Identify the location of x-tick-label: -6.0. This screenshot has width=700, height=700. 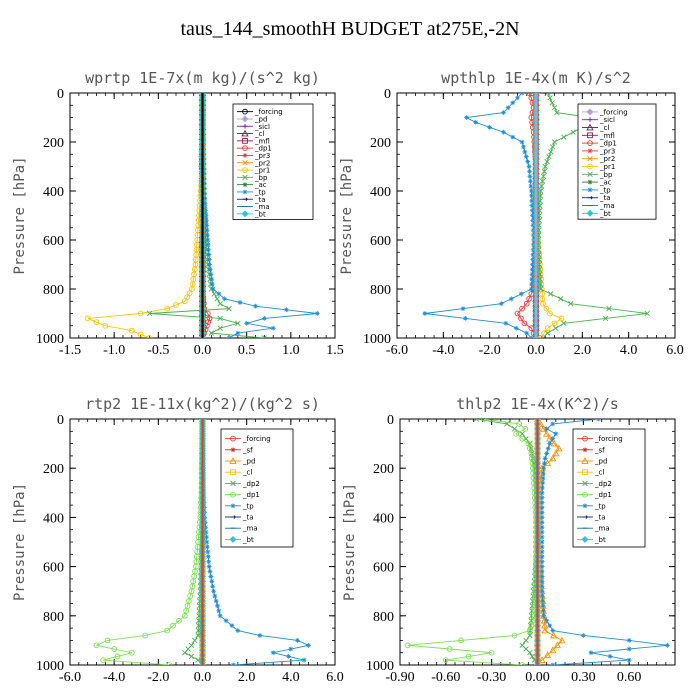
(397, 350).